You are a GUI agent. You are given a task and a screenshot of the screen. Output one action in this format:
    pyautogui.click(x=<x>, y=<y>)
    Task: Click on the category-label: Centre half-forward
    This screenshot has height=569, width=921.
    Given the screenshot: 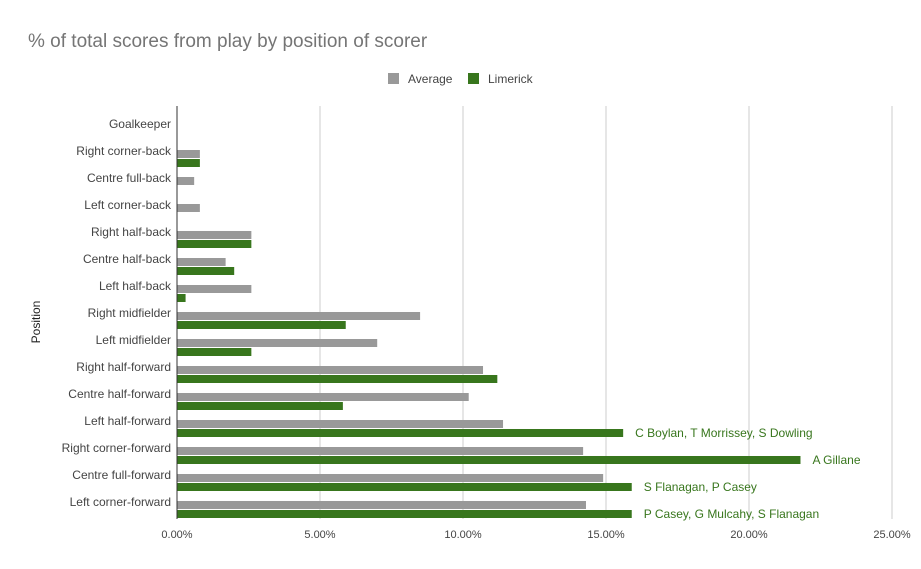 What is the action you would take?
    pyautogui.click(x=119, y=394)
    